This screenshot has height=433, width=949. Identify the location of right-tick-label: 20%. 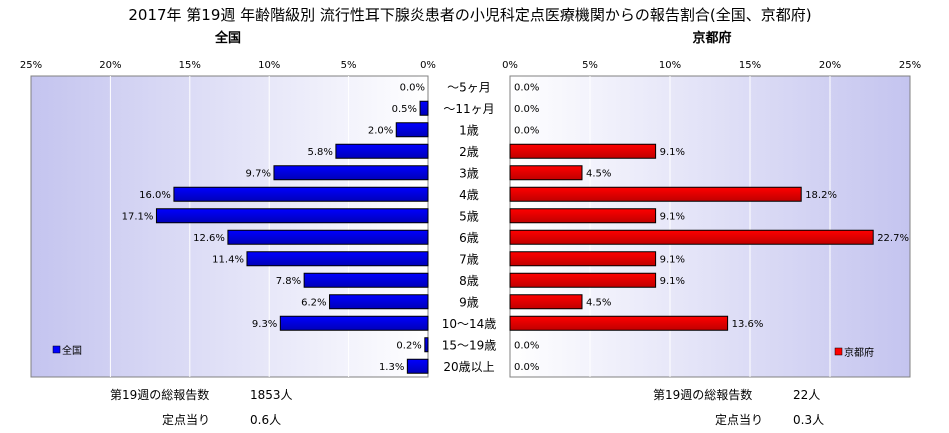
(830, 65).